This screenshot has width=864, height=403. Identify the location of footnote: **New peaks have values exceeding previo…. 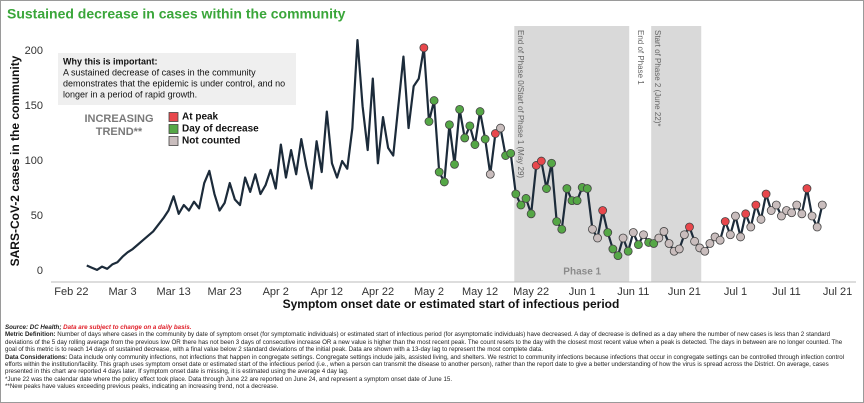
(142, 387).